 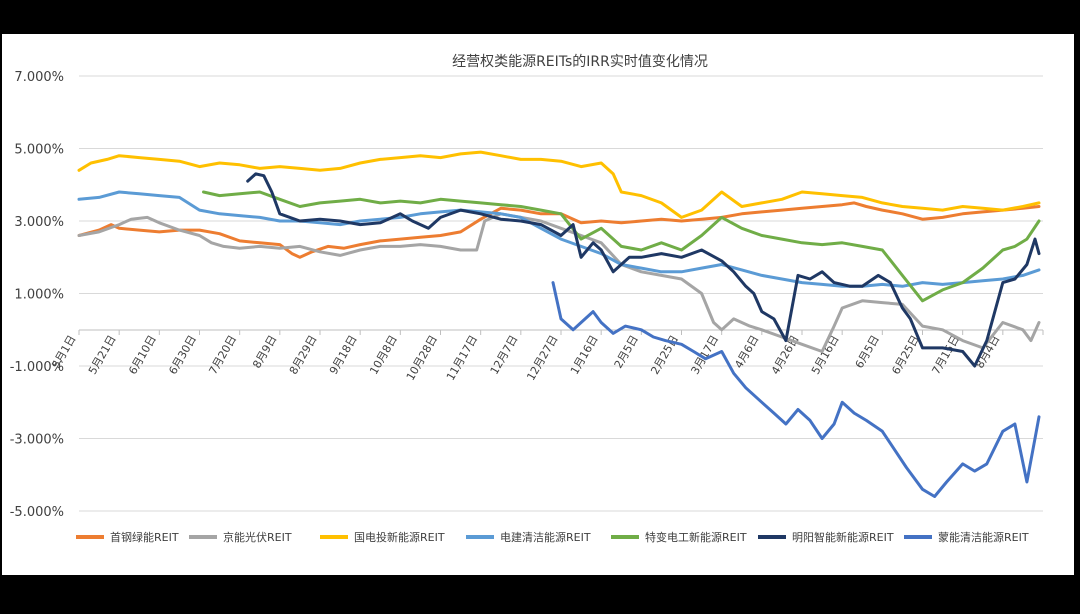 What do you see at coordinates (580, 62) in the screenshot?
I see `chart-title: 经营权类能源REITs的IRR实时值变化情况` at bounding box center [580, 62].